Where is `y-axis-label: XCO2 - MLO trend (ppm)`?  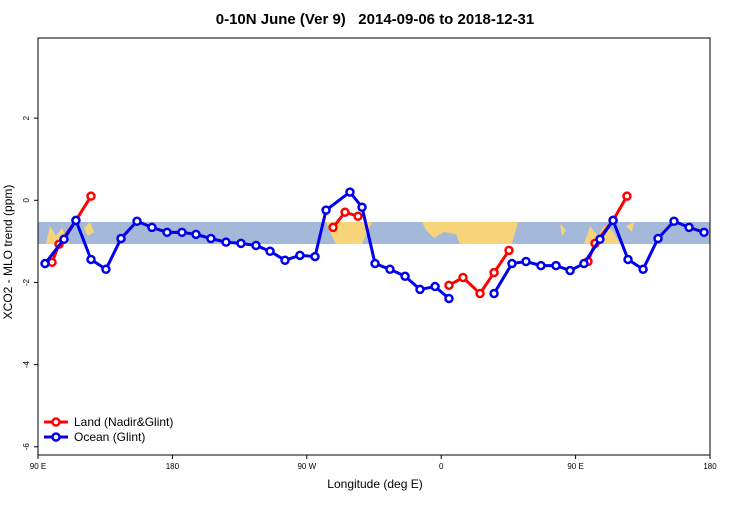 y-axis-label: XCO2 - MLO trend (ppm) is located at coordinates (8, 252).